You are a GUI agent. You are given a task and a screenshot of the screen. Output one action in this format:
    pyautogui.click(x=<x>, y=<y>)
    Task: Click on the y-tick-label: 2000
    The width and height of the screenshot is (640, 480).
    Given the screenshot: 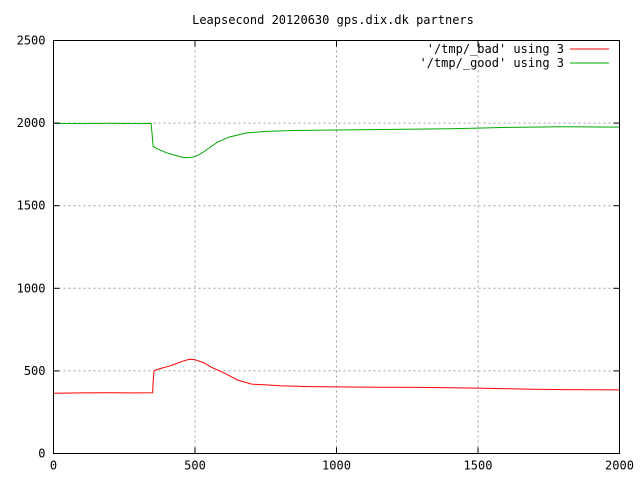 What is the action you would take?
    pyautogui.click(x=31, y=123)
    